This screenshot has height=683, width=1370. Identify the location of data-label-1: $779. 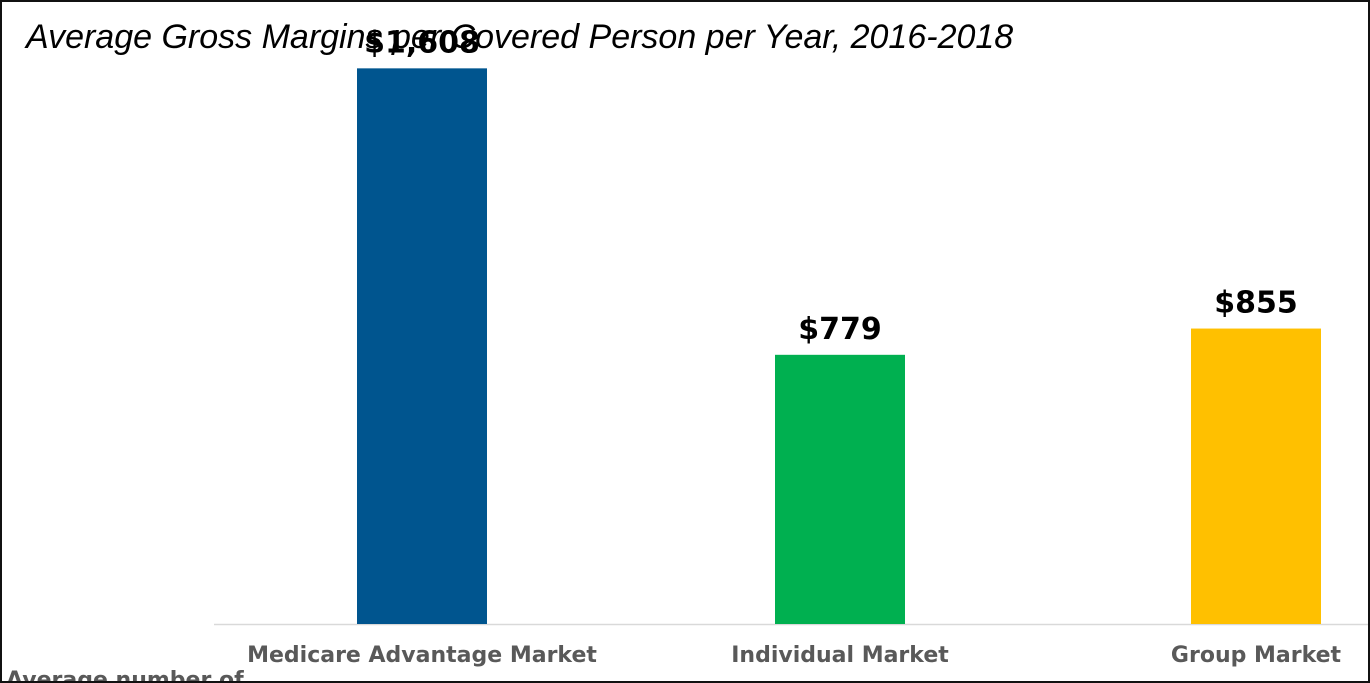
(840, 329).